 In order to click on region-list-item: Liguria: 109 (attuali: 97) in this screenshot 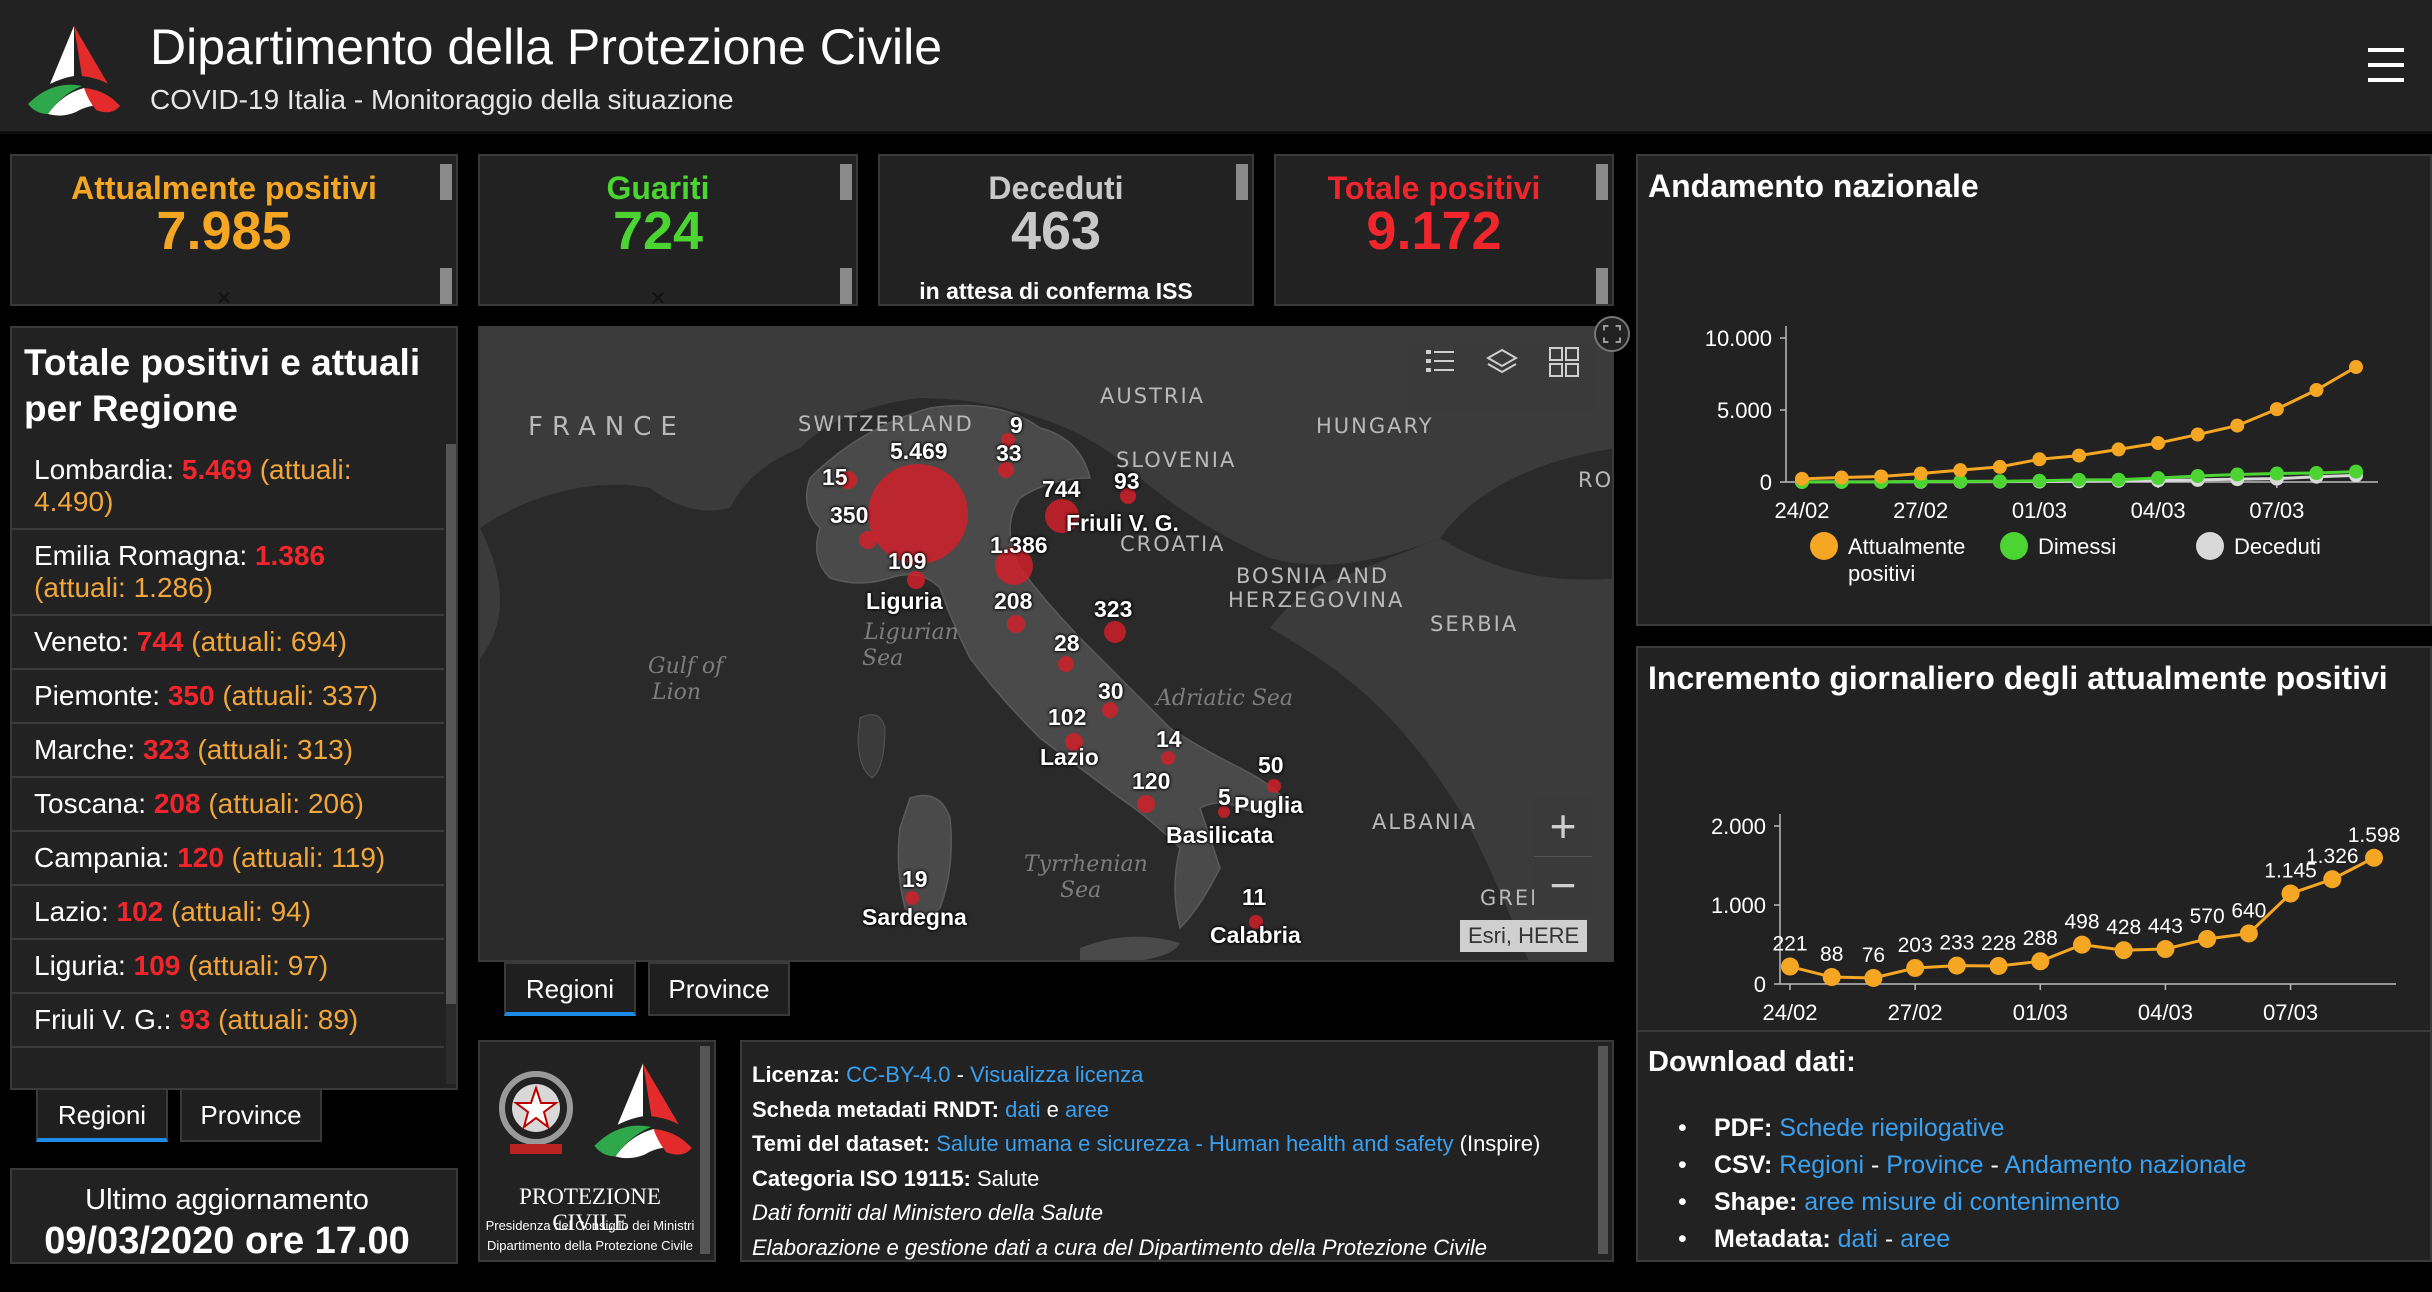, I will do `click(228, 967)`.